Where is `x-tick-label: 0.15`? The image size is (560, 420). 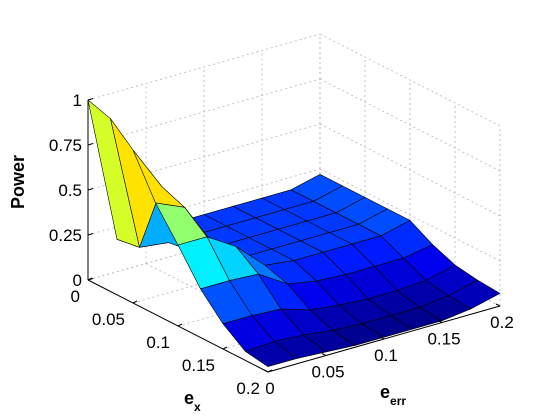
x-tick-label: 0.15 is located at coordinates (198, 365).